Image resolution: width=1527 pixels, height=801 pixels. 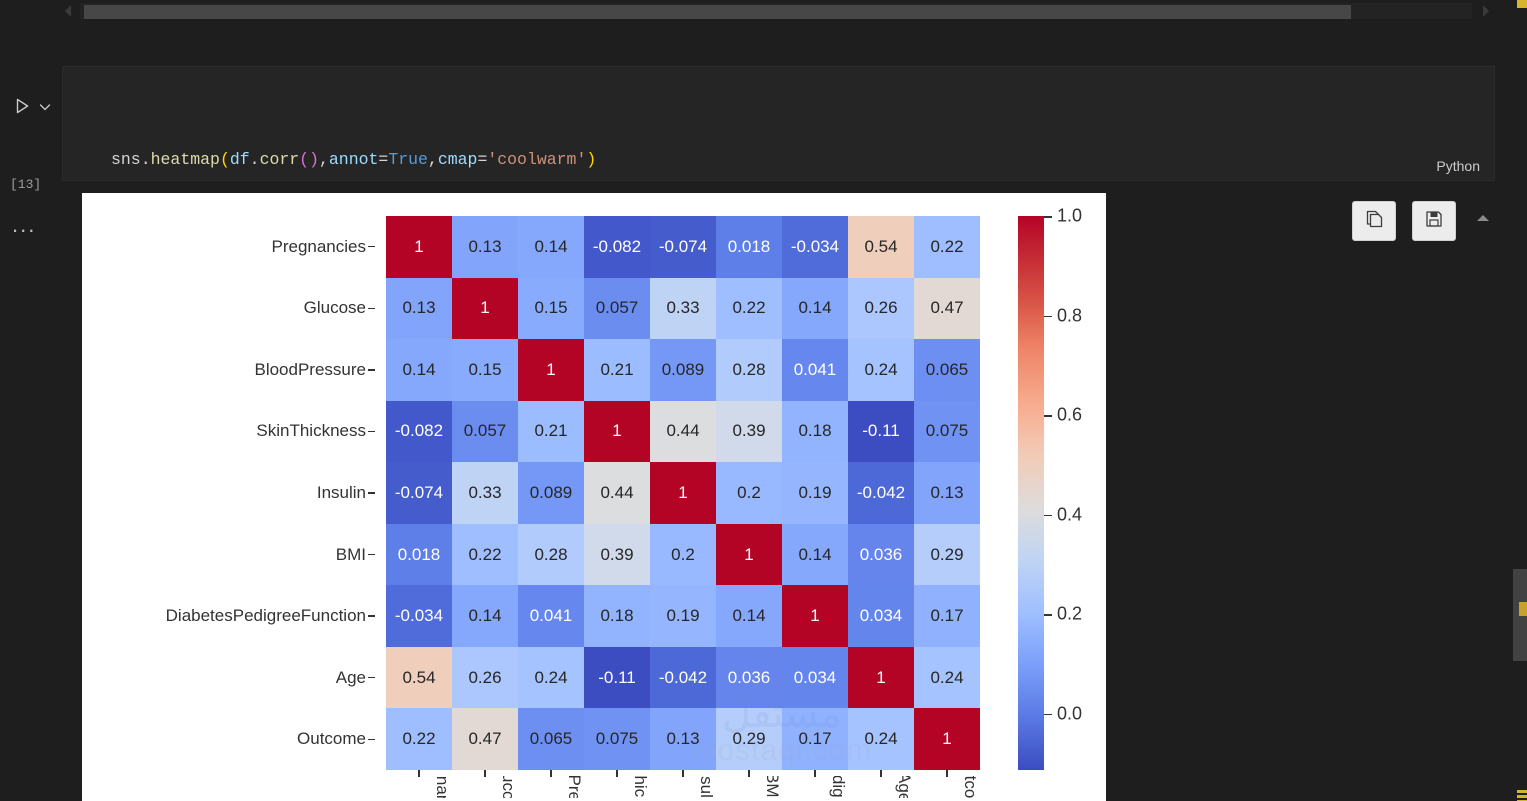 What do you see at coordinates (947, 308) in the screenshot?
I see `heatmap-cell: 0.47` at bounding box center [947, 308].